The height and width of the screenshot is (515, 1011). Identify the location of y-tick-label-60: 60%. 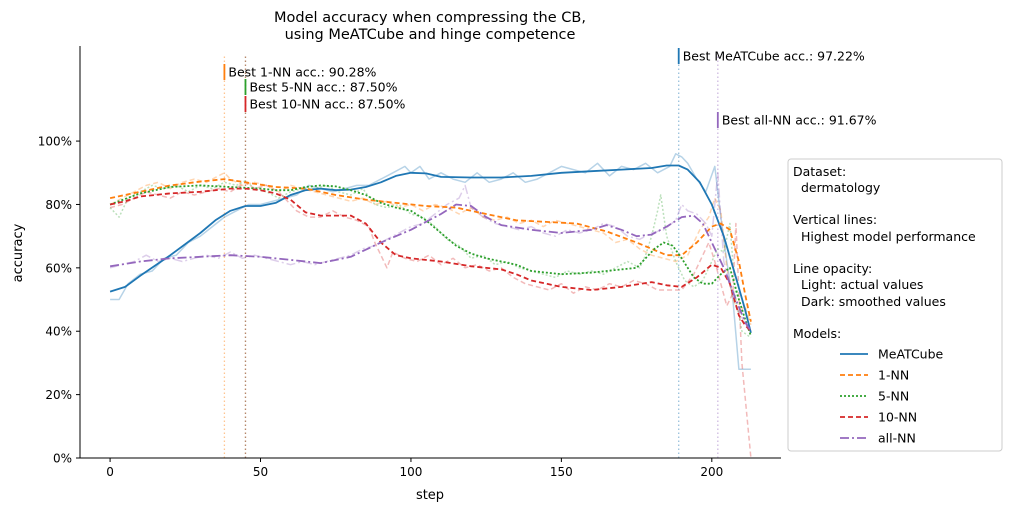
(58, 268).